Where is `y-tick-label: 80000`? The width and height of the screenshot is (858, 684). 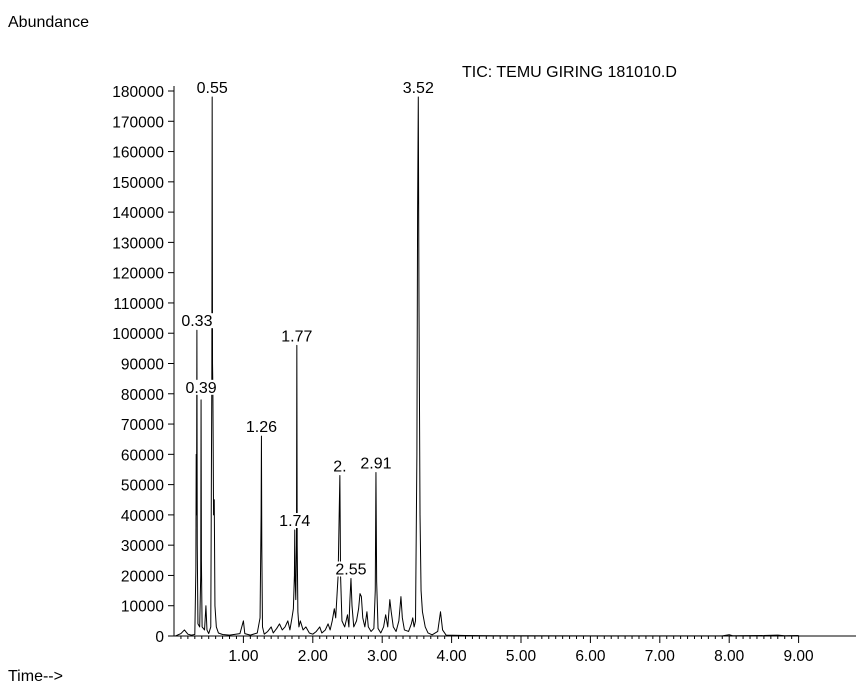
y-tick-label: 80000 is located at coordinates (142, 395).